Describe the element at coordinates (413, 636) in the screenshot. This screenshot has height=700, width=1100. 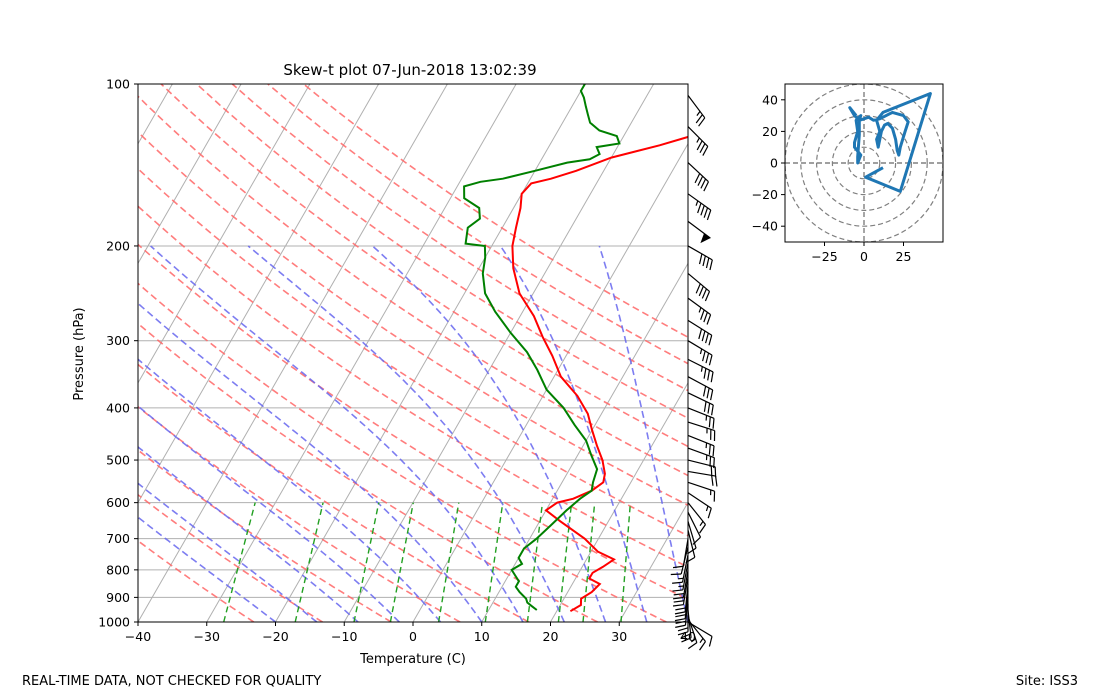
I see `x-tick-label: 0` at that location.